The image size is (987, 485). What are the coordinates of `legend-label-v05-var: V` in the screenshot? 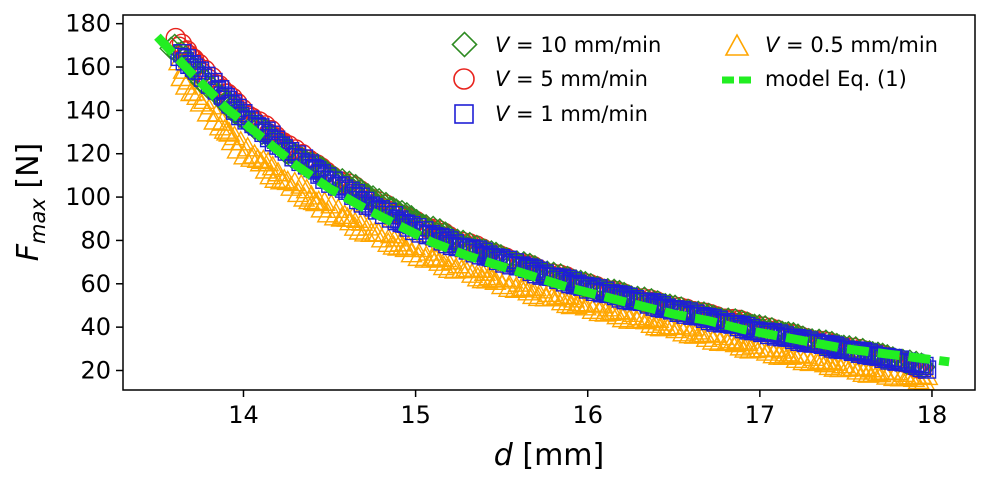 It's located at (773, 45).